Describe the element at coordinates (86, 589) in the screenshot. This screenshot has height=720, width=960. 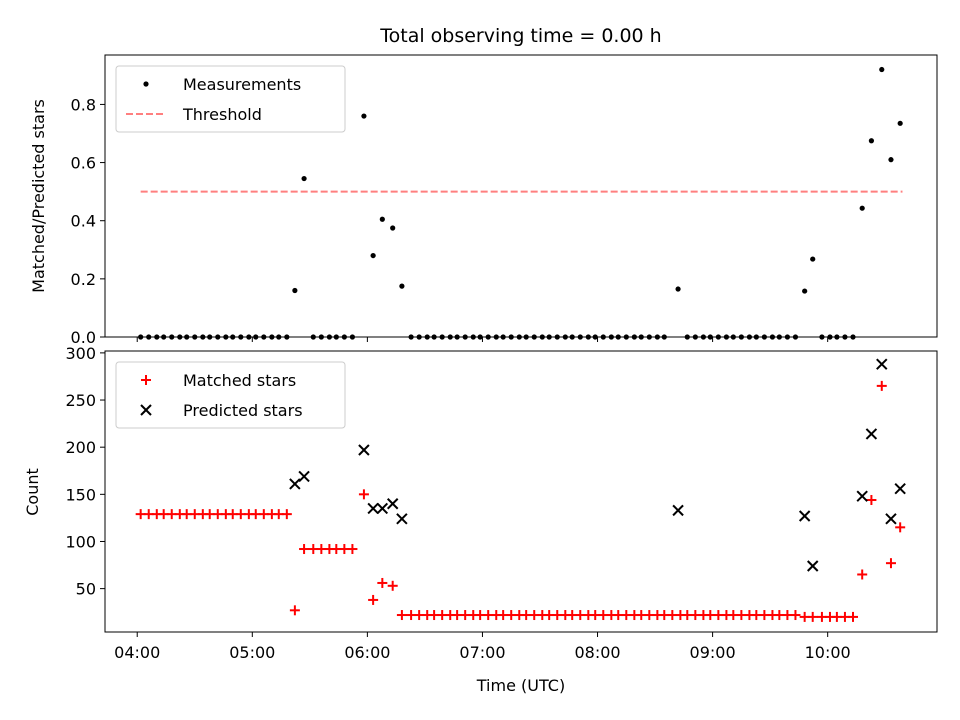
I see `bottom-y-tick-label: 50` at that location.